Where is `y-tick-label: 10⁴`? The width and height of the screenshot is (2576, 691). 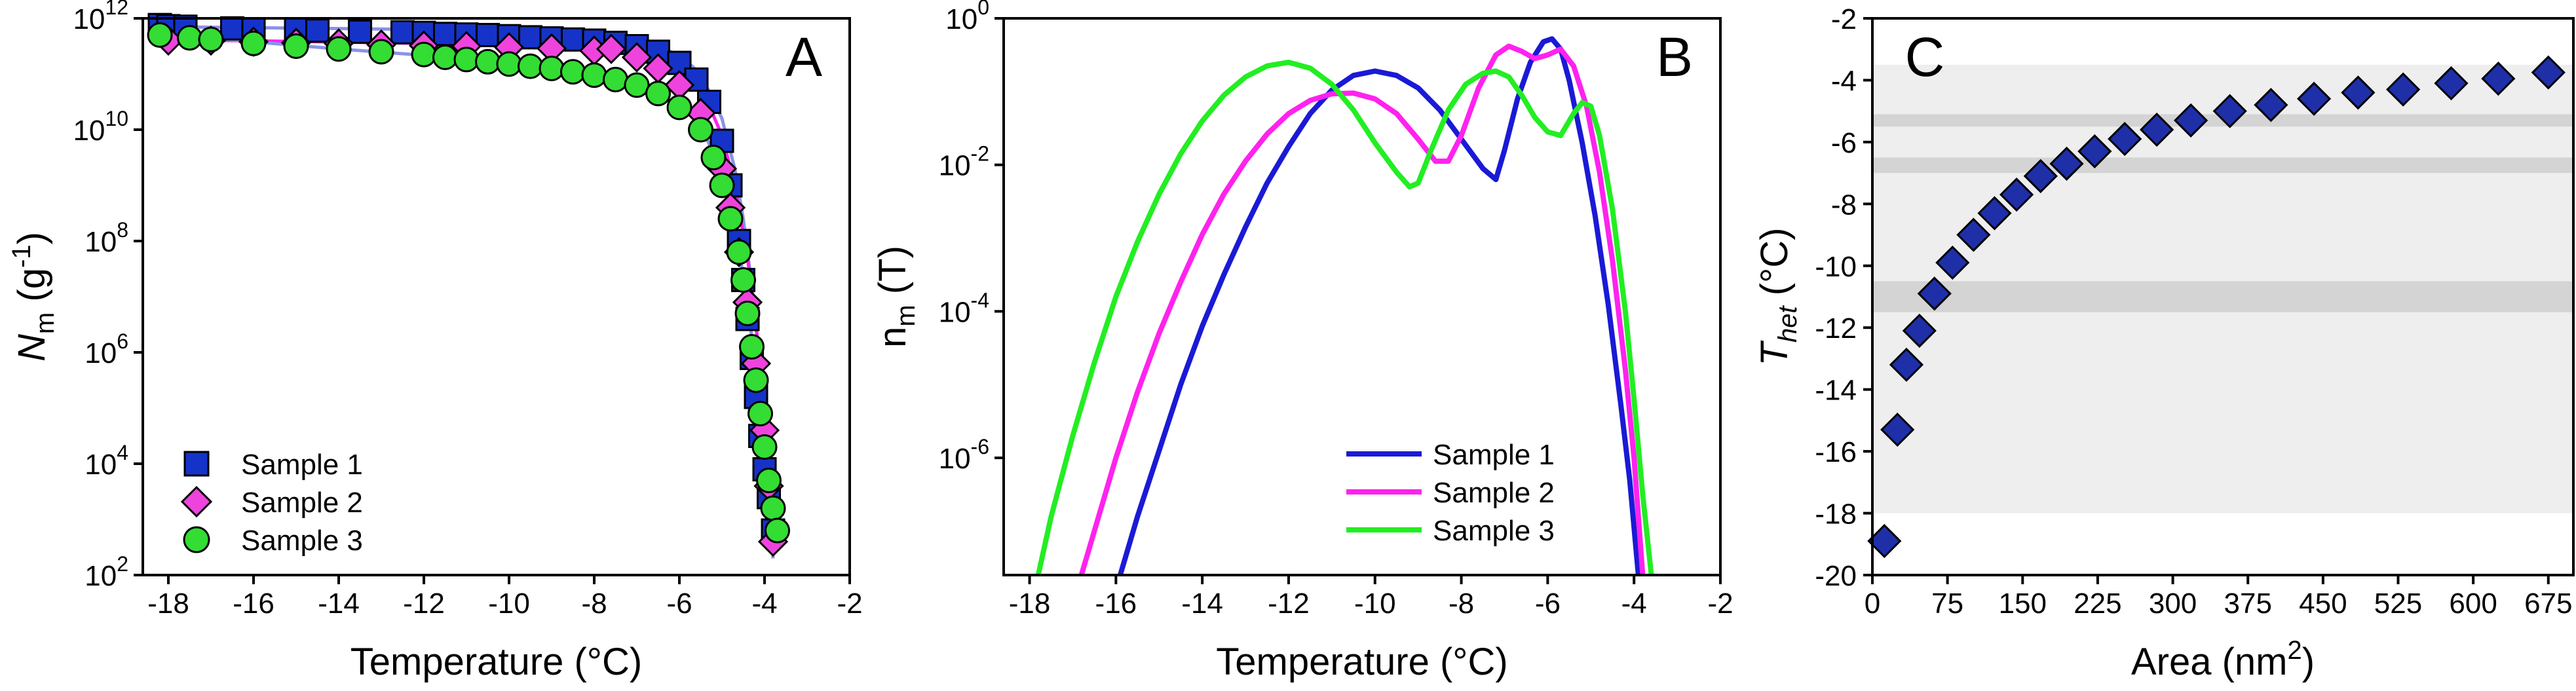
y-tick-label: 10⁴ is located at coordinates (106, 461).